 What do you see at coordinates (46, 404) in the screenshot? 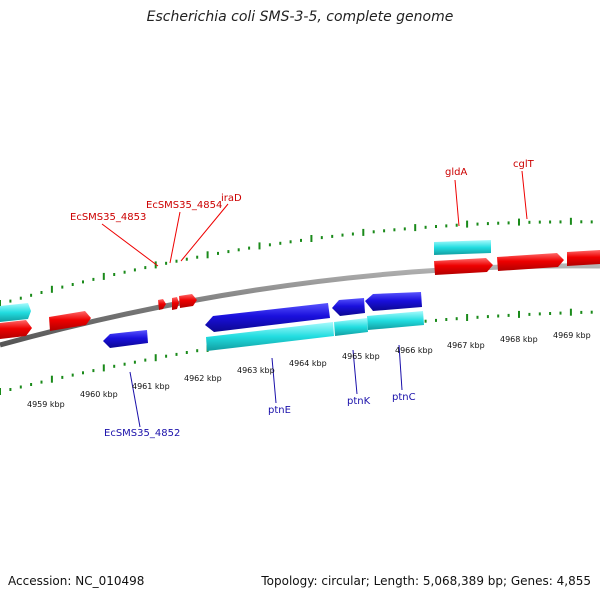
I see `axis-tick-label: 4959 kbp` at bounding box center [46, 404].